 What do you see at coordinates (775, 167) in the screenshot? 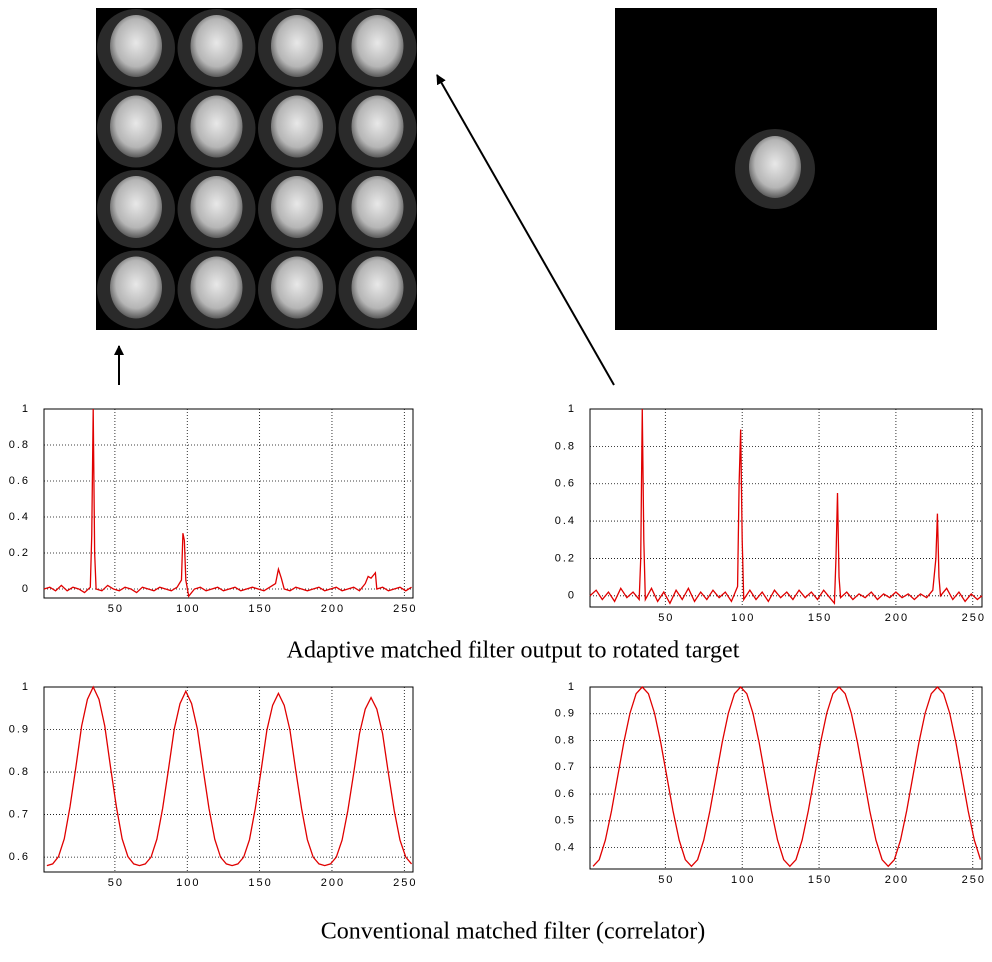
I see `target-face` at bounding box center [775, 167].